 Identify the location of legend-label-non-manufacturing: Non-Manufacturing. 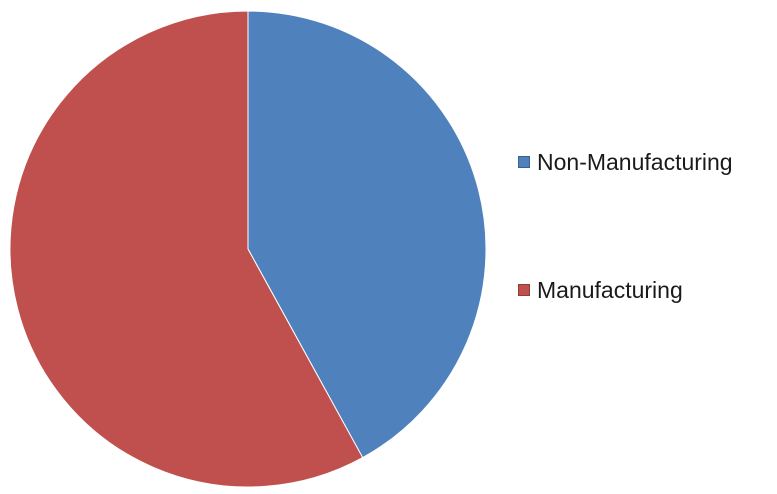
(635, 161).